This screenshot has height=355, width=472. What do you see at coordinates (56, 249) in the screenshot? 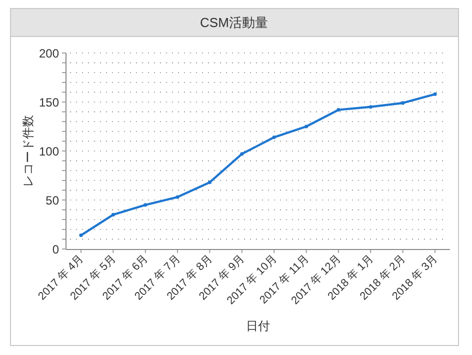
I see `y-tick-label: 0` at bounding box center [56, 249].